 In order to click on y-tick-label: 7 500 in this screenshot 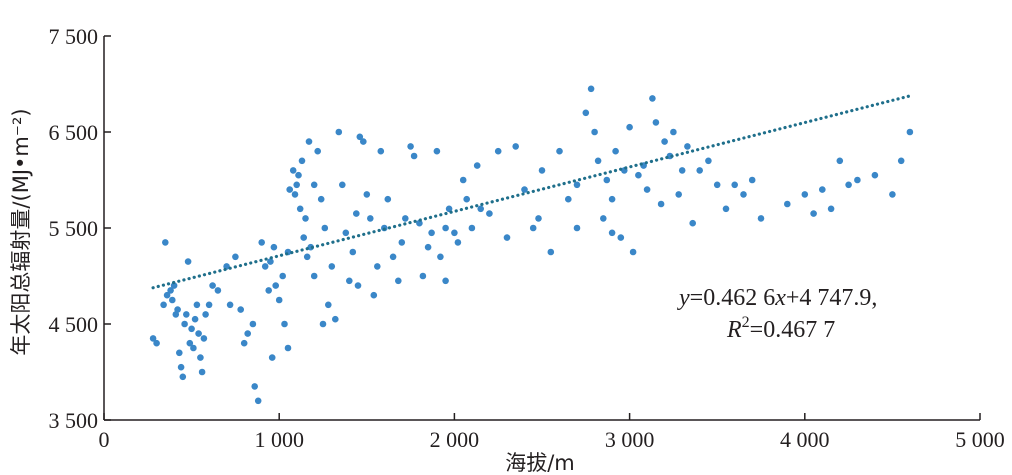, I will do `click(74, 36)`.